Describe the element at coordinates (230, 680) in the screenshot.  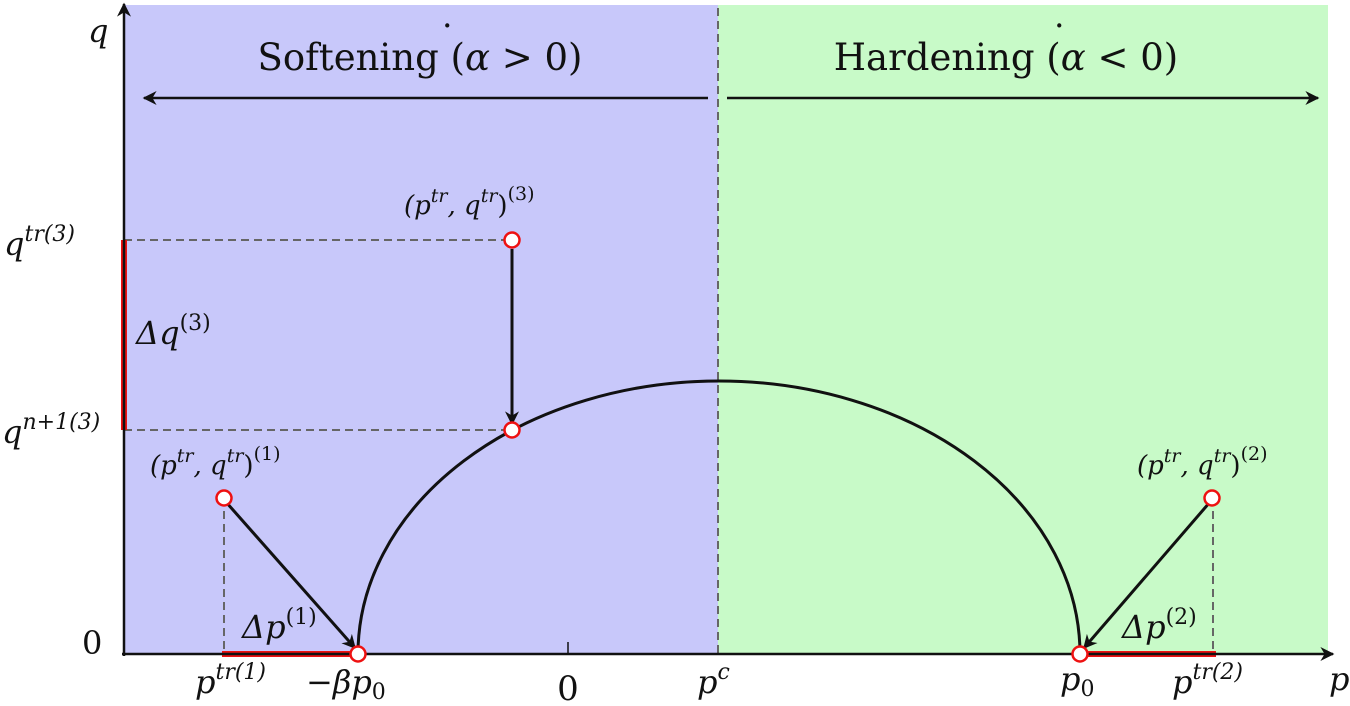
I see `ptr1-tick-label: ptr(1)` at that location.